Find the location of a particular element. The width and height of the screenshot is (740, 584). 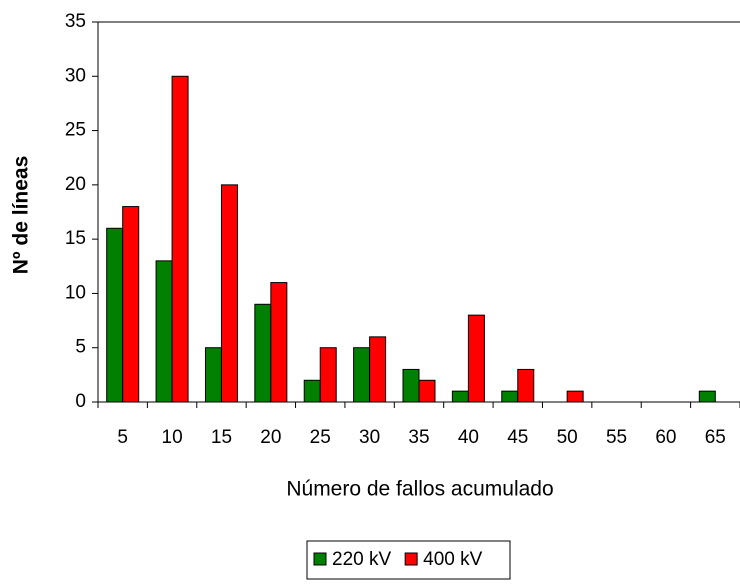

y-tick-label: 20 is located at coordinates (75, 184).